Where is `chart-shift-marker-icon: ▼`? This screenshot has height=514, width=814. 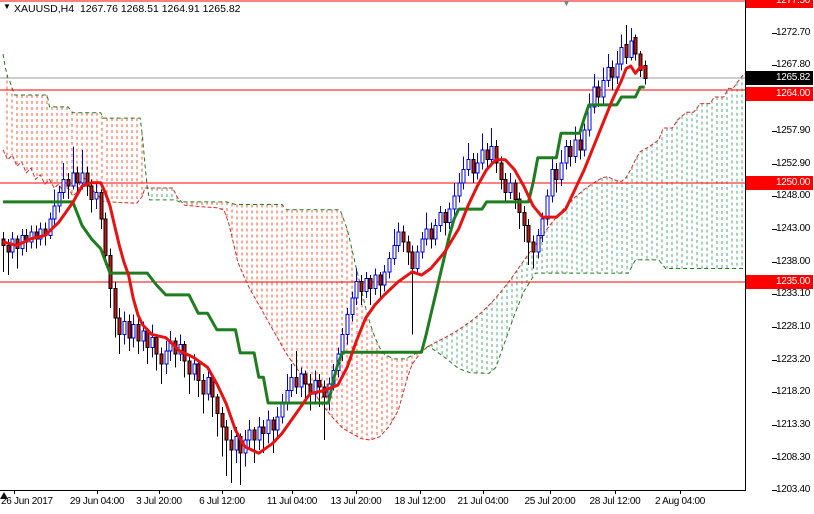
chart-shift-marker-icon: ▼ is located at coordinates (566, 4).